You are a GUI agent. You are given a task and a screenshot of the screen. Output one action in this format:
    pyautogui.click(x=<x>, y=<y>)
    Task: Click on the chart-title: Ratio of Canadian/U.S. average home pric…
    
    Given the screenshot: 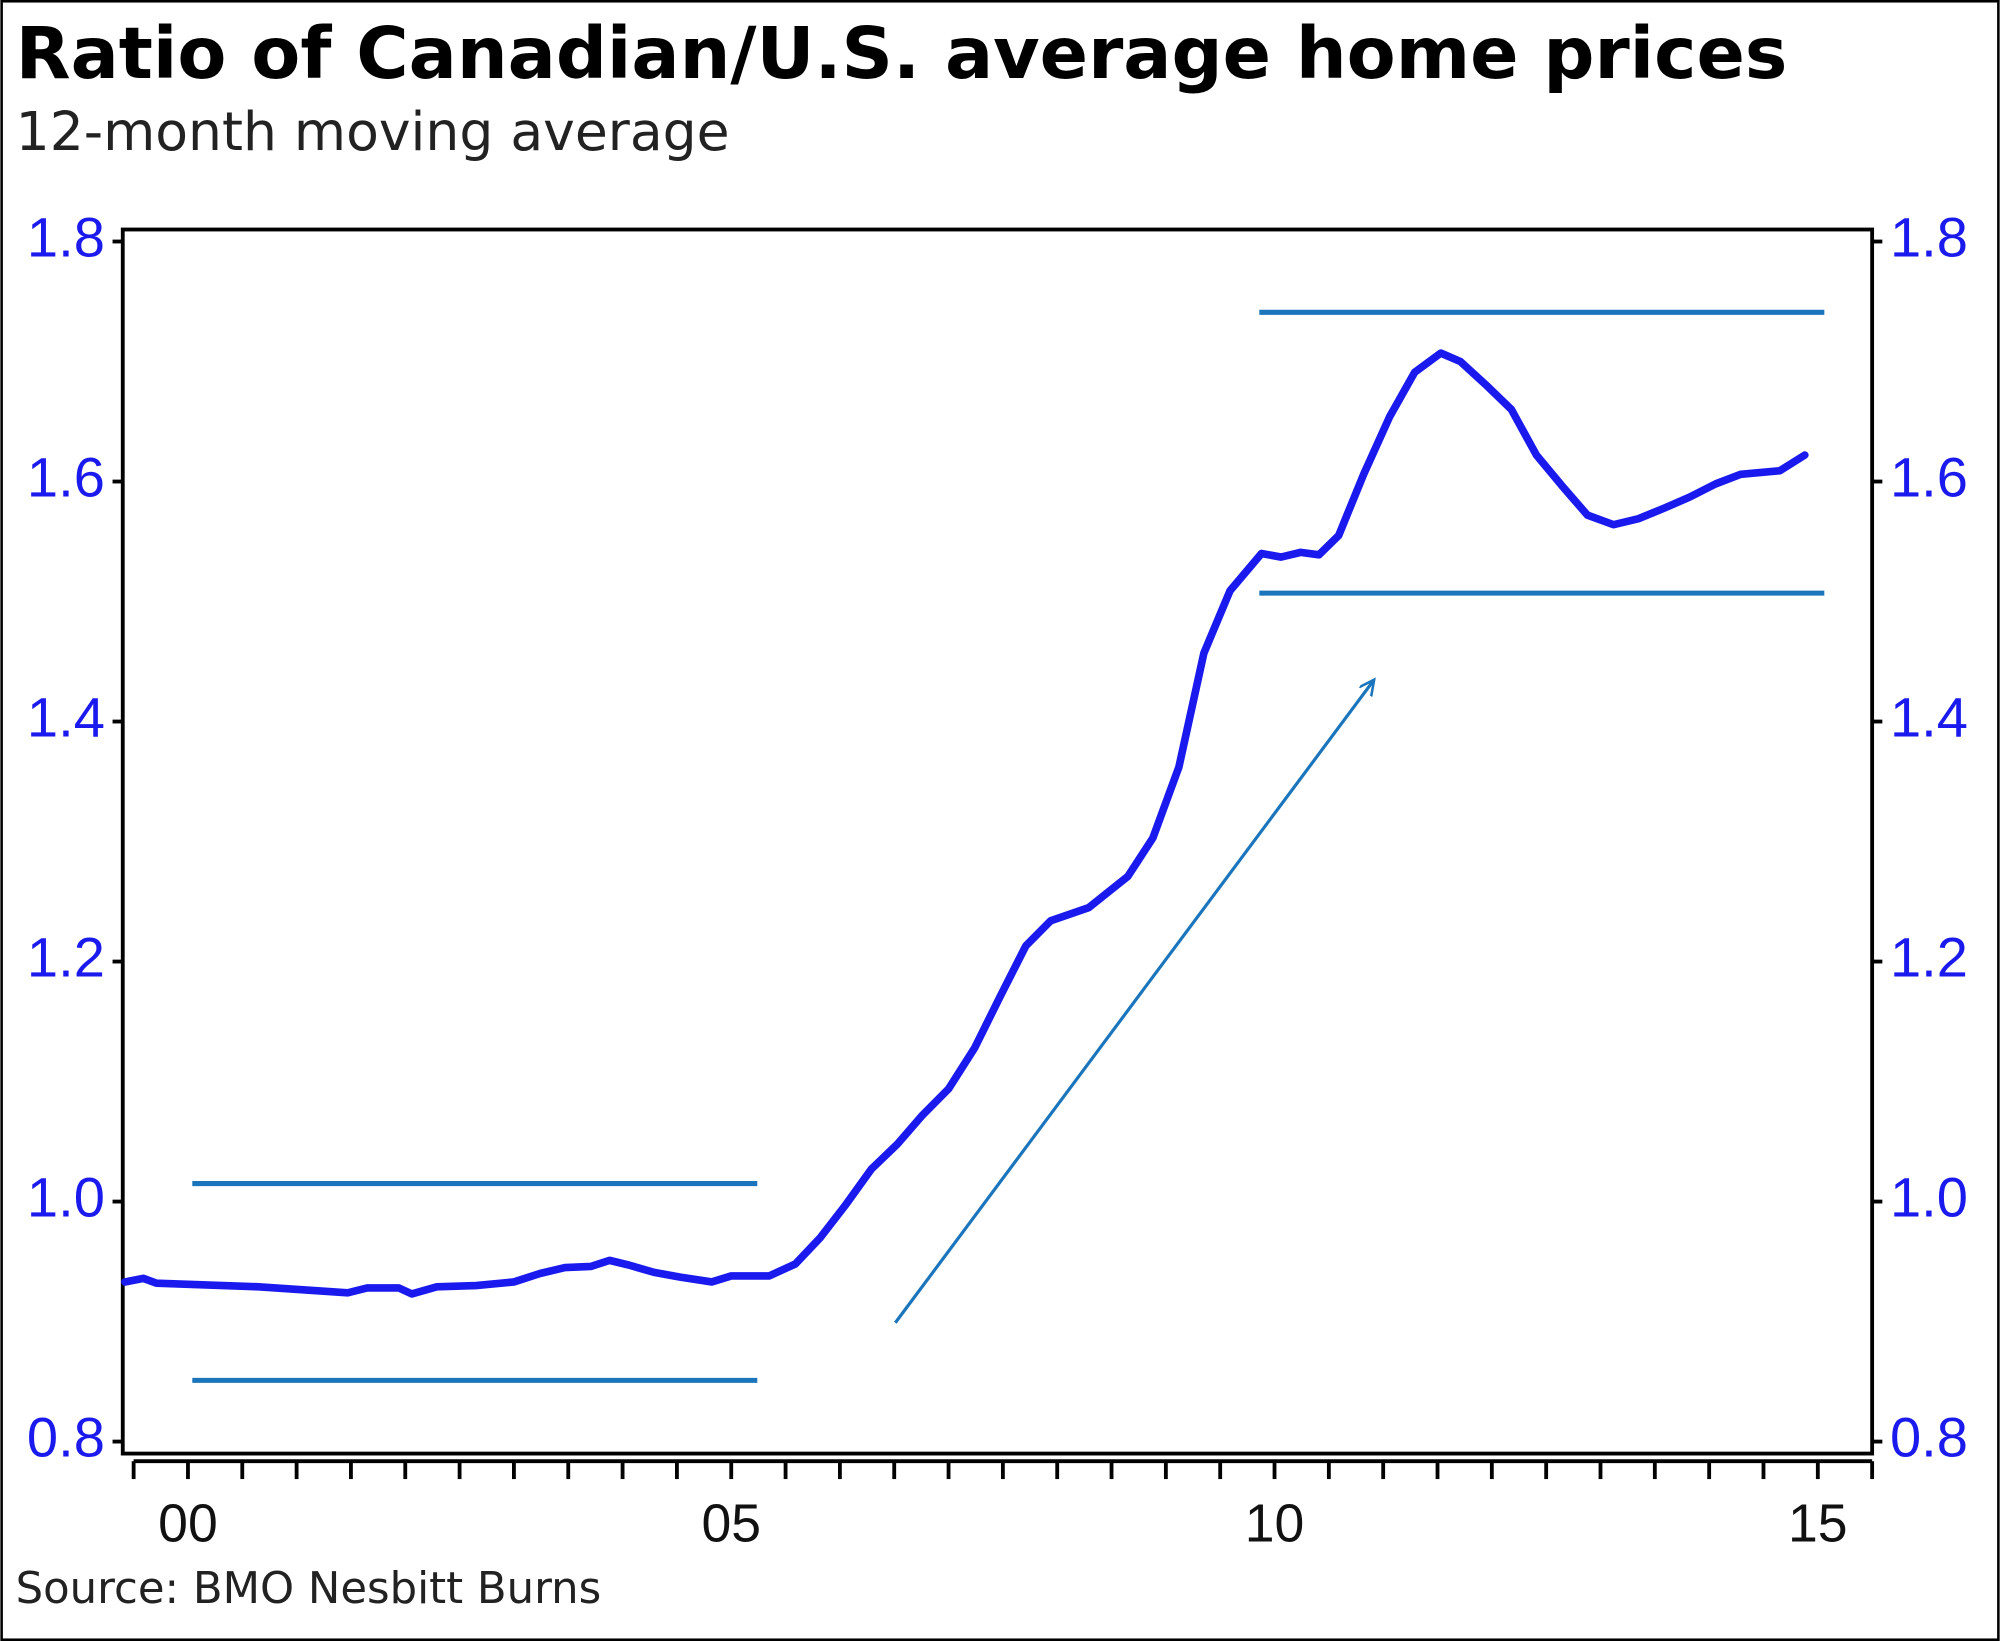 What is the action you would take?
    pyautogui.click(x=902, y=53)
    